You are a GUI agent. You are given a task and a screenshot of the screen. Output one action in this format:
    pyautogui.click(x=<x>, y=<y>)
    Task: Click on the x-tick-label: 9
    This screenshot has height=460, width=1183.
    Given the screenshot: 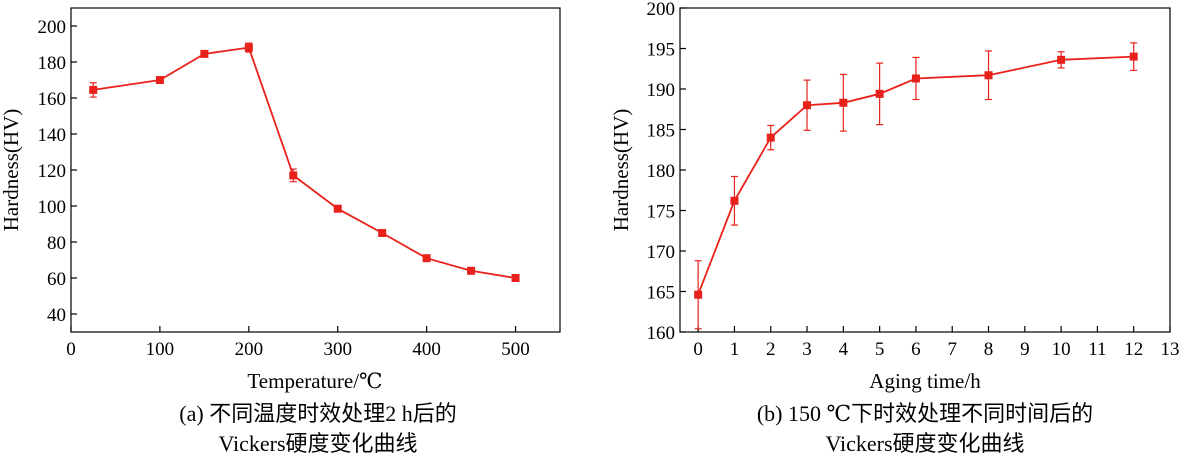 What is the action you would take?
    pyautogui.click(x=1025, y=349)
    